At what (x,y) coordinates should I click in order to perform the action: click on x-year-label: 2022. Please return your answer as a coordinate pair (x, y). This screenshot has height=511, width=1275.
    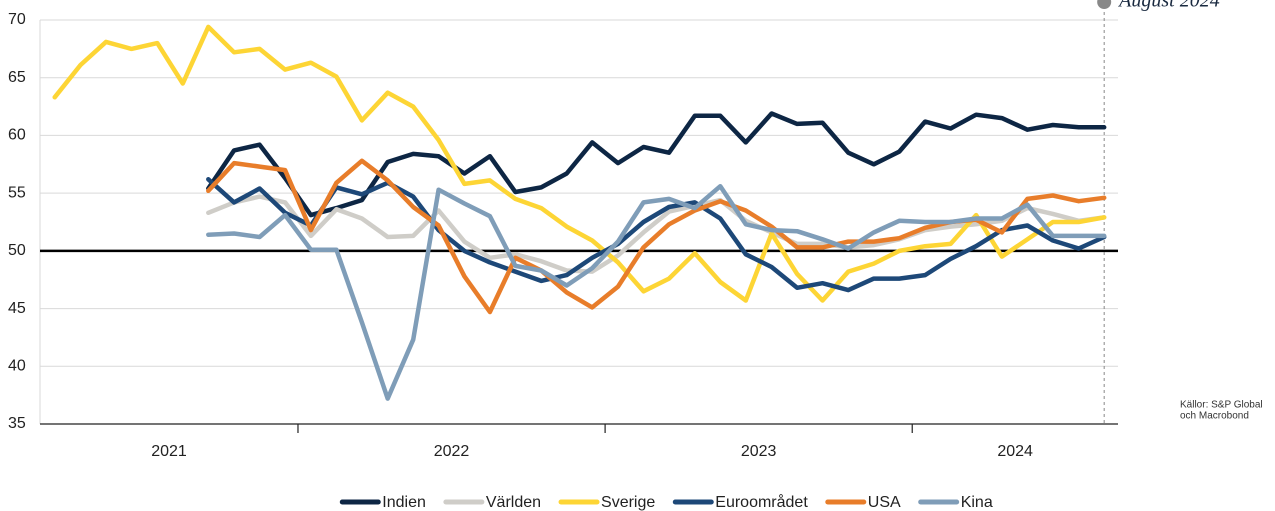
    Looking at the image, I should click on (452, 451).